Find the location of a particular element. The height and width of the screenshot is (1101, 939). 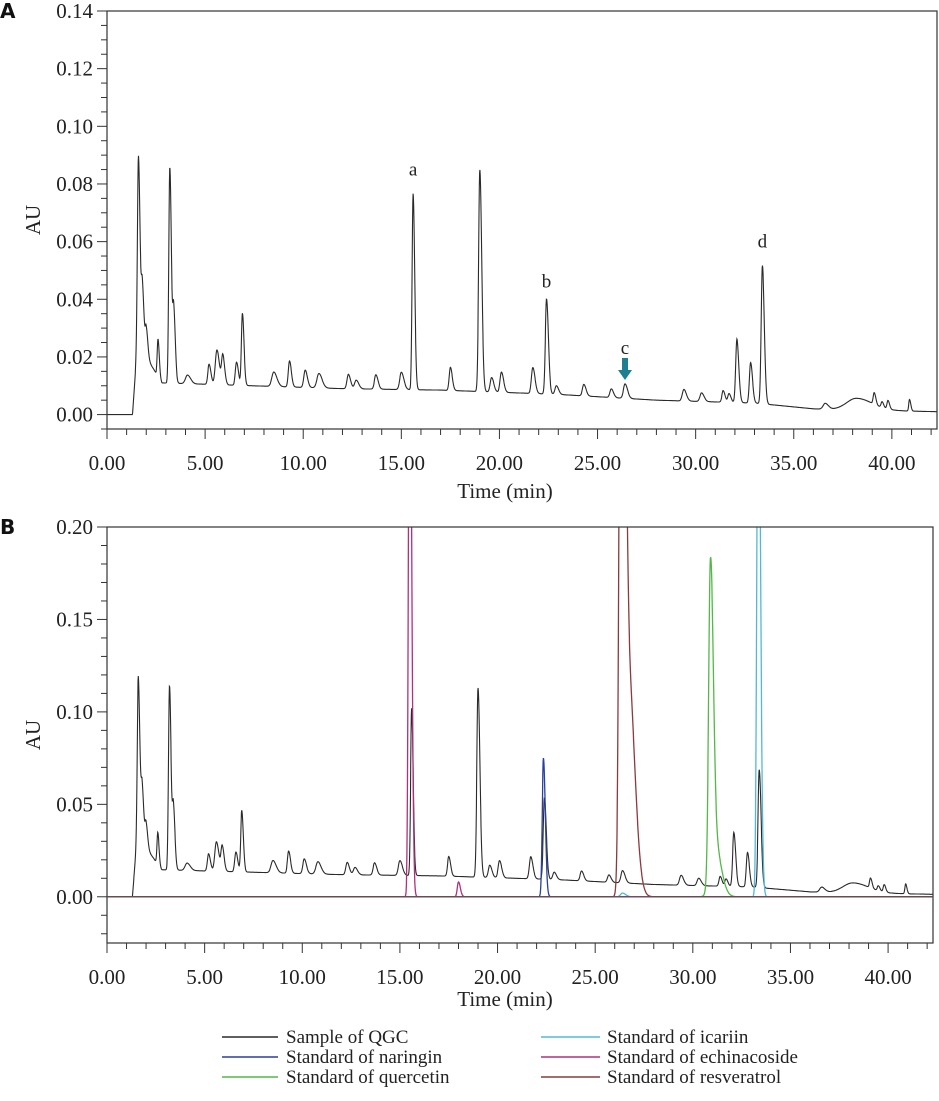

series-line-standard-of-naringin is located at coordinates (520, 827).